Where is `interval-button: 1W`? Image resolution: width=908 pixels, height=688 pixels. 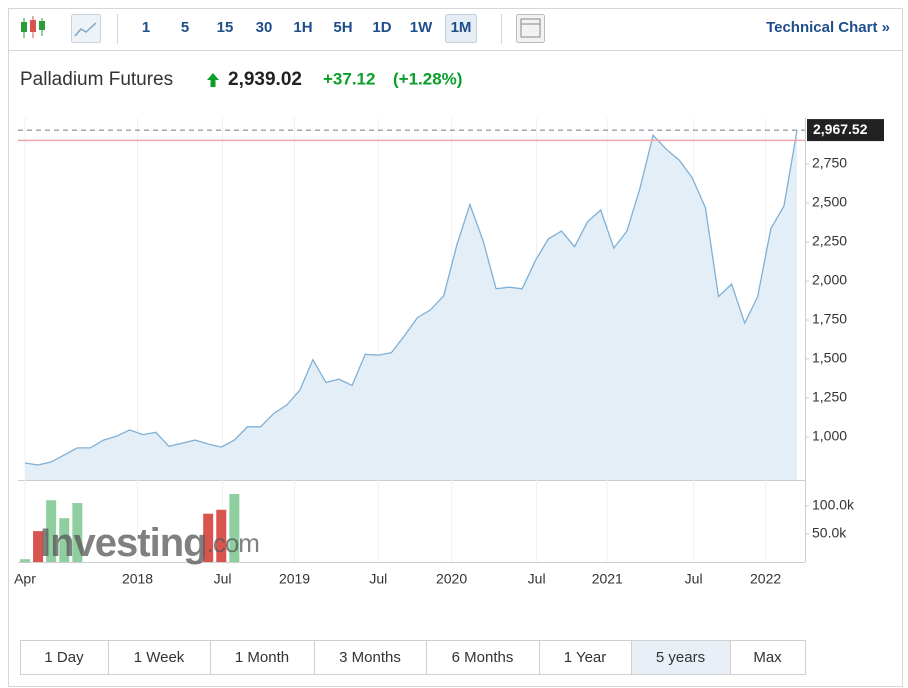 interval-button: 1W is located at coordinates (421, 27).